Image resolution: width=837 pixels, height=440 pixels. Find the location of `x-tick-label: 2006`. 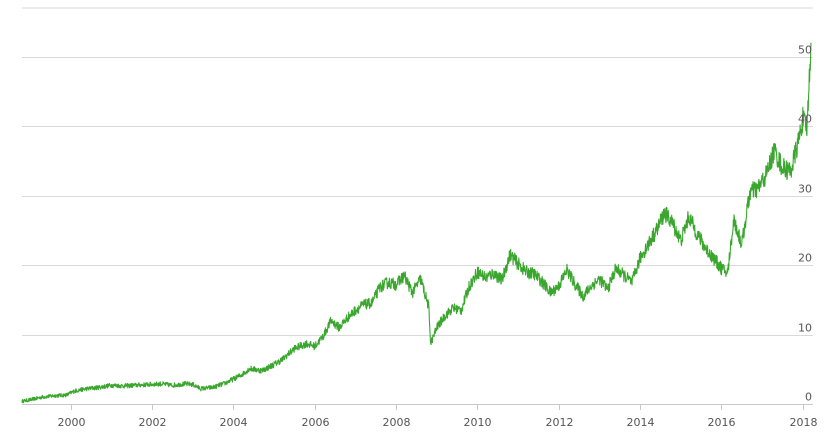

x-tick-label: 2006 is located at coordinates (316, 422).